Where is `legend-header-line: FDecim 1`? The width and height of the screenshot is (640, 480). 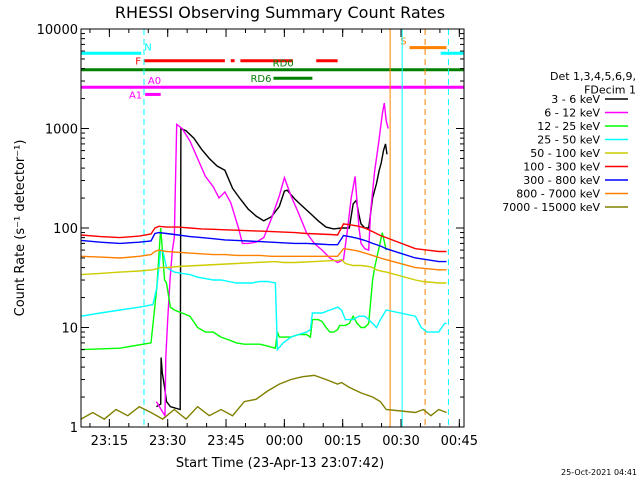 legend-header-line: FDecim 1 is located at coordinates (610, 90).